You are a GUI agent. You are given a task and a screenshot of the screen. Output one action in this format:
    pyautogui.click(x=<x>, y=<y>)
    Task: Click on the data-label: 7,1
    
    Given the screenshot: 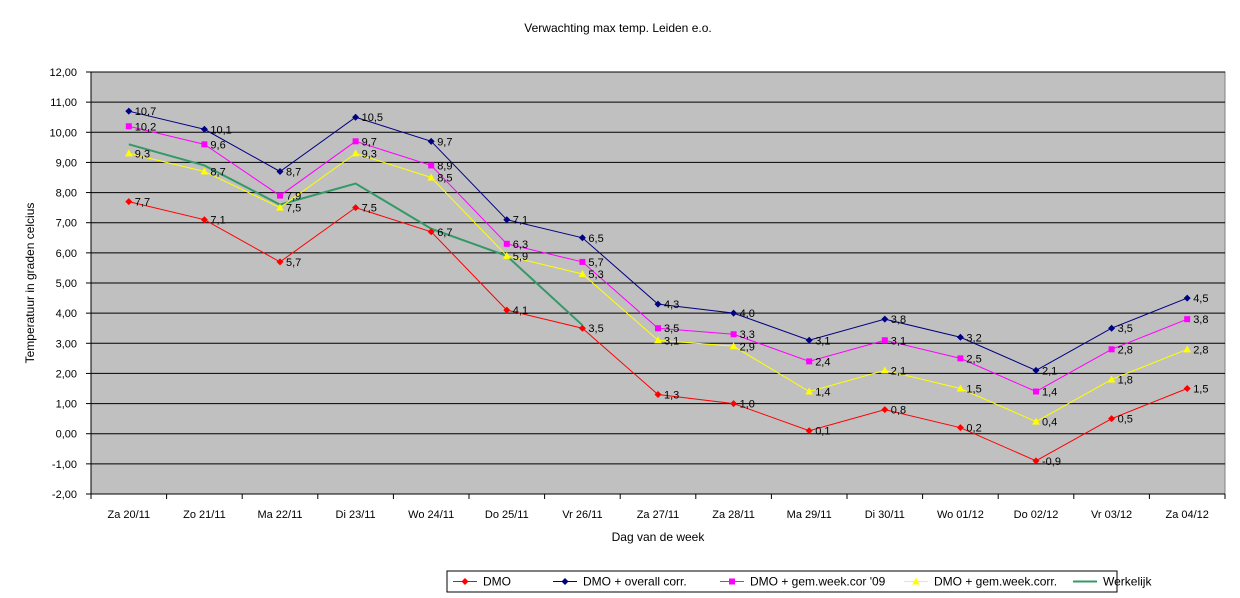 What is the action you would take?
    pyautogui.click(x=217, y=221)
    